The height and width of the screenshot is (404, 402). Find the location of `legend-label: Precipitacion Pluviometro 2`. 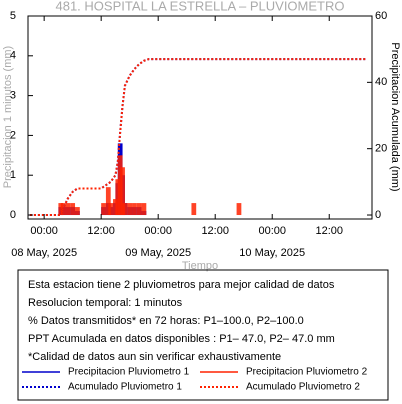

legend-label: Precipitacion Pluviometro 2 is located at coordinates (307, 372).